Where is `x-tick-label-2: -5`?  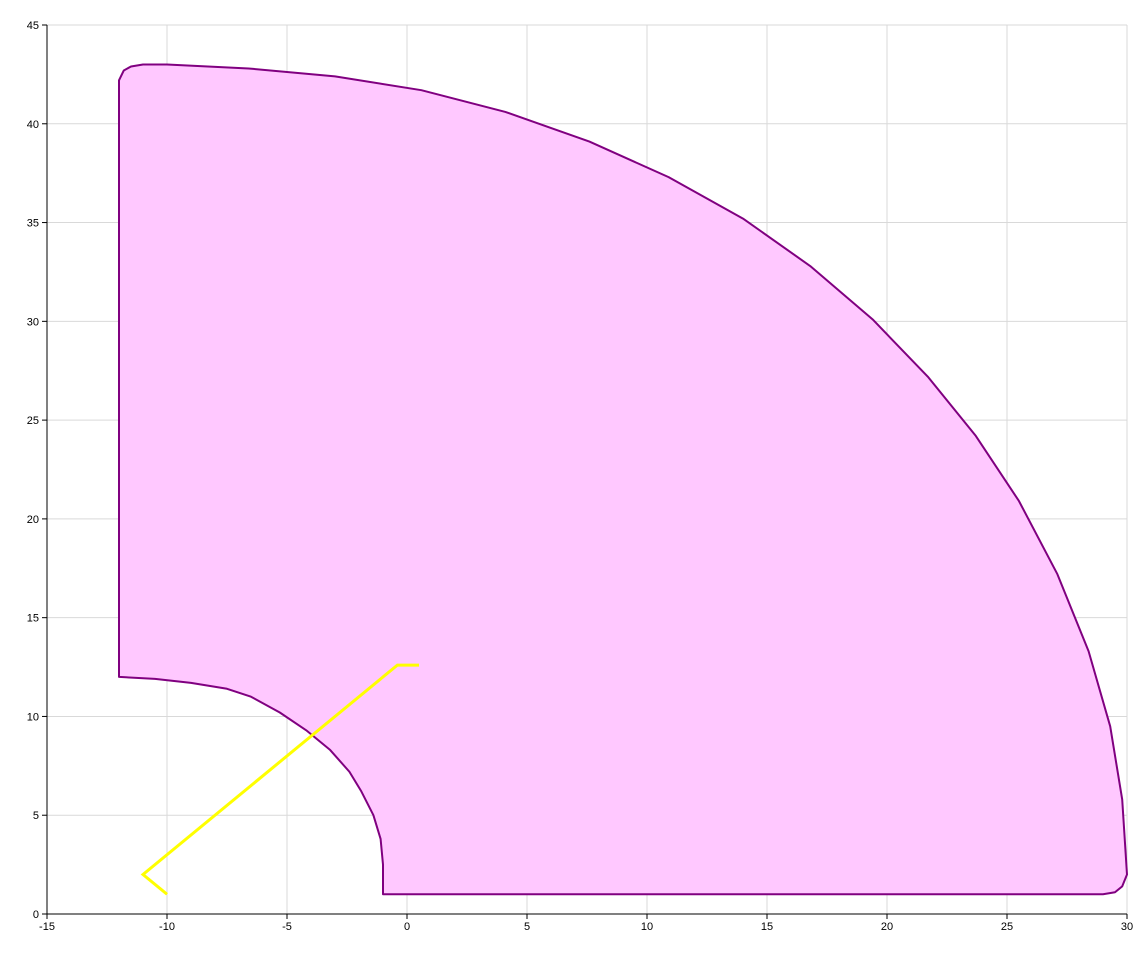 x-tick-label-2: -5 is located at coordinates (287, 927).